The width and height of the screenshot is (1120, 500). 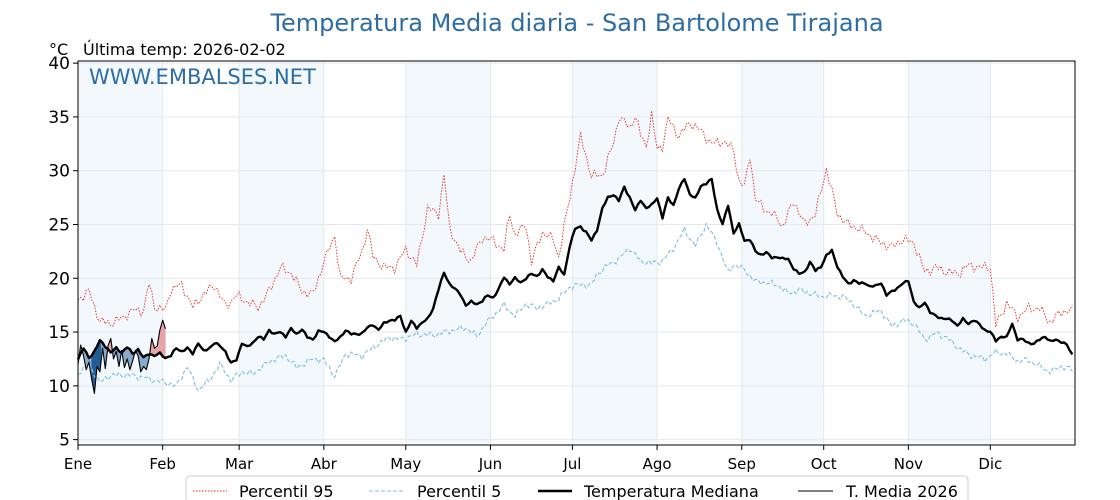 I want to click on y-tick-label: 35, so click(x=59, y=118).